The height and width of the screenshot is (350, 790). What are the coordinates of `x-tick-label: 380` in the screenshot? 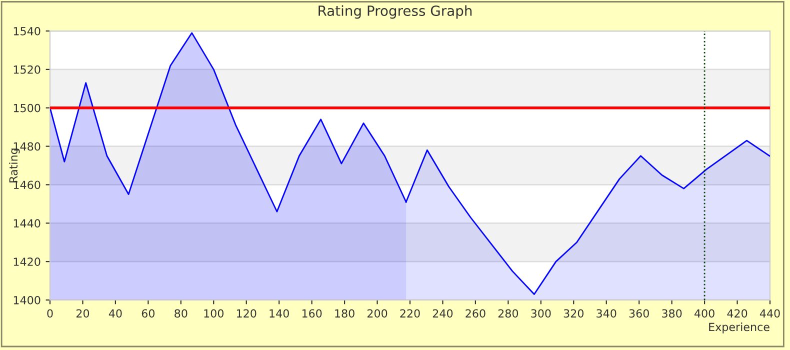 It's located at (672, 313).